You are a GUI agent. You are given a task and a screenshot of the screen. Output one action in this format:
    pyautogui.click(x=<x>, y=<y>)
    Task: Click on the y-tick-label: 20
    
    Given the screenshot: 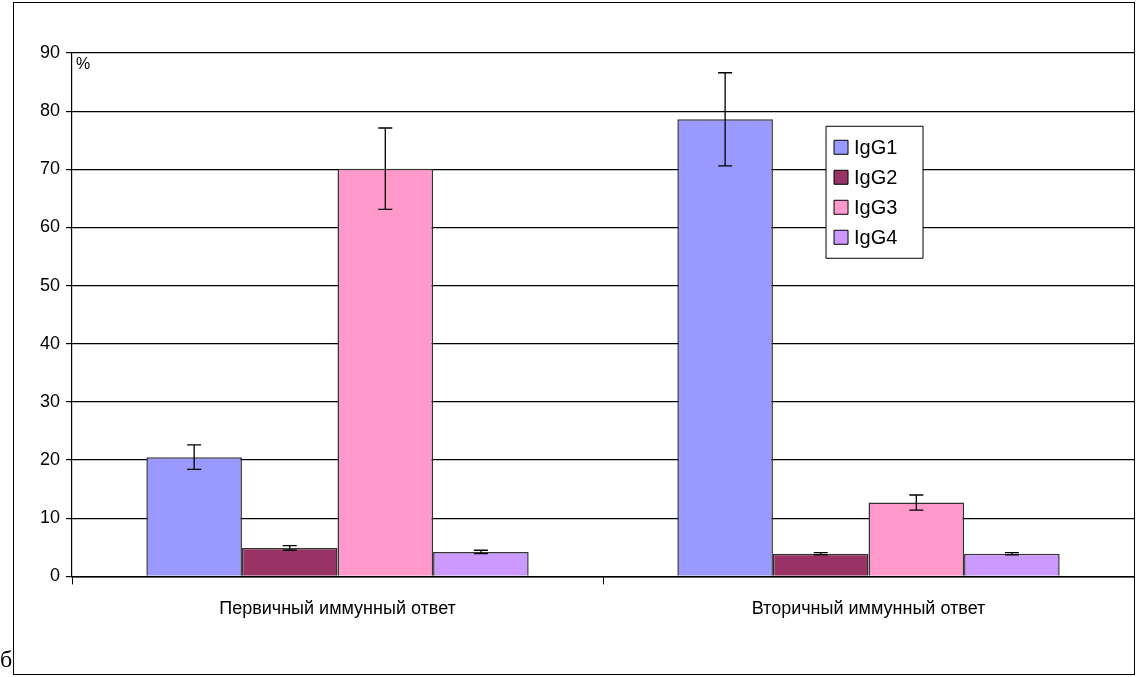 What is the action you would take?
    pyautogui.click(x=50, y=459)
    